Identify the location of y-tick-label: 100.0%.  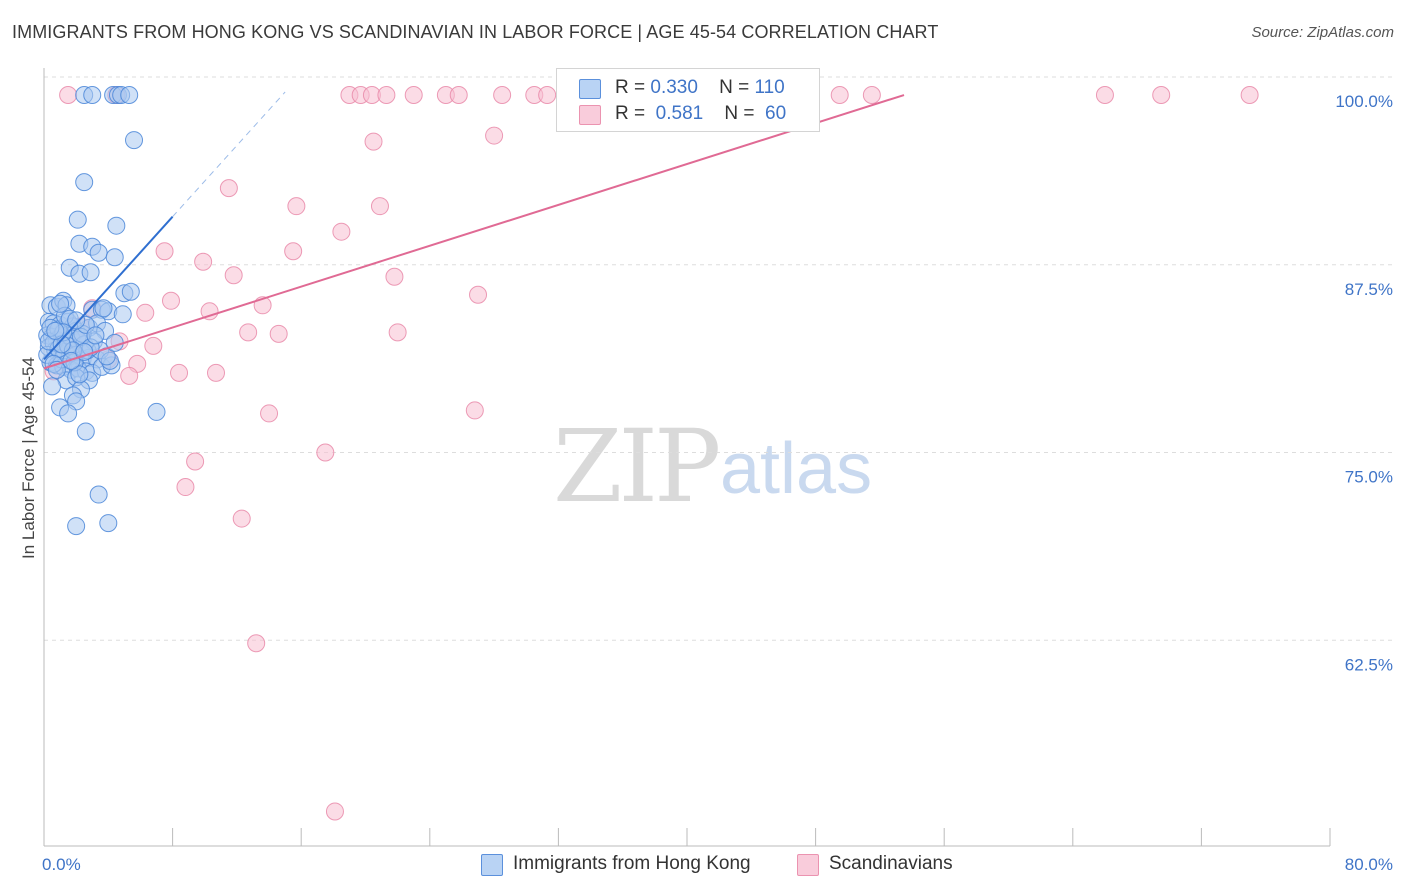
(1364, 101).